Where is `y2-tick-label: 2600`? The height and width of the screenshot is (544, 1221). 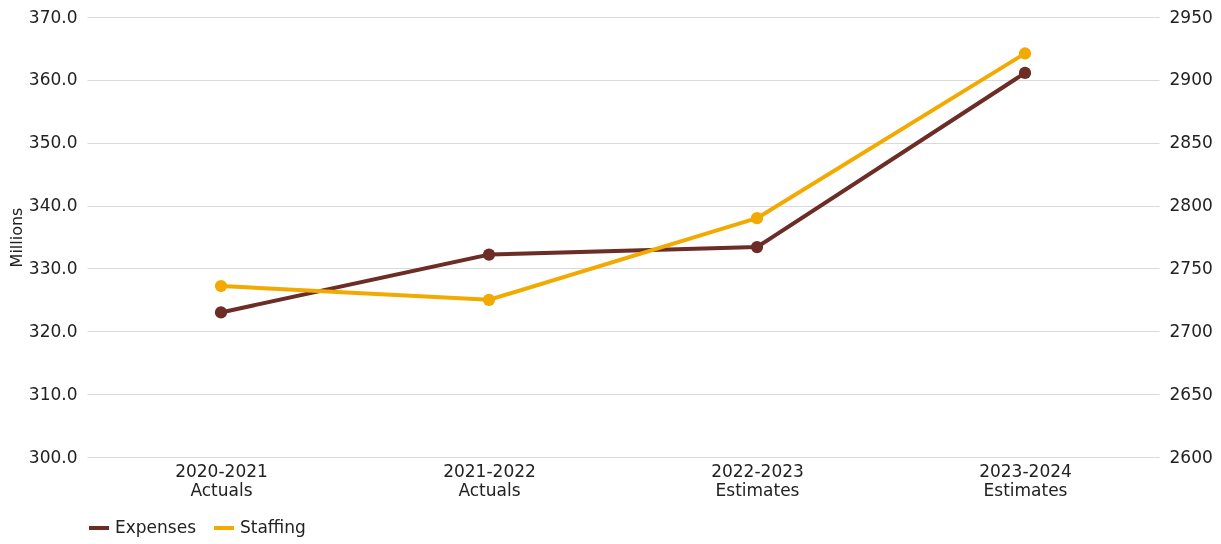
y2-tick-label: 2600 is located at coordinates (1191, 456).